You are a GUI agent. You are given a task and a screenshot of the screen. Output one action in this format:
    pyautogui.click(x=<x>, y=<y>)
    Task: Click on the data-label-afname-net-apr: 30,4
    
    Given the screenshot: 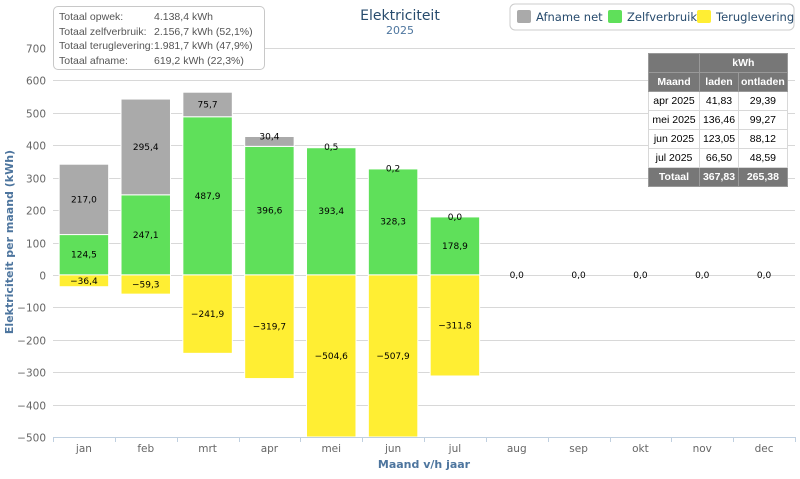 What is the action you would take?
    pyautogui.click(x=269, y=137)
    